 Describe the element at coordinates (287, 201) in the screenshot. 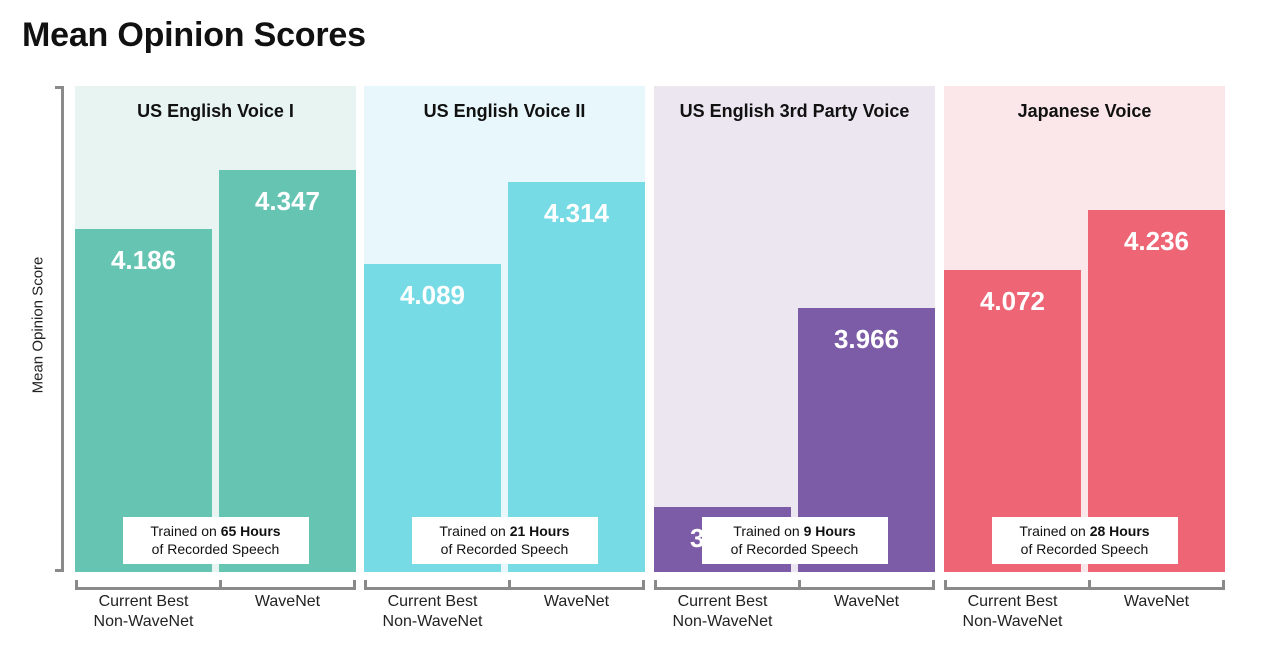

I see `bar-value-label: 4.347` at that location.